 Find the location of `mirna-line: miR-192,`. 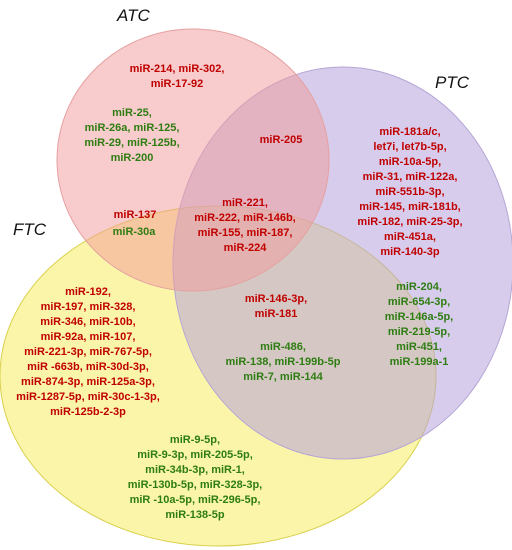

mirna-line: miR-192, is located at coordinates (88, 292).